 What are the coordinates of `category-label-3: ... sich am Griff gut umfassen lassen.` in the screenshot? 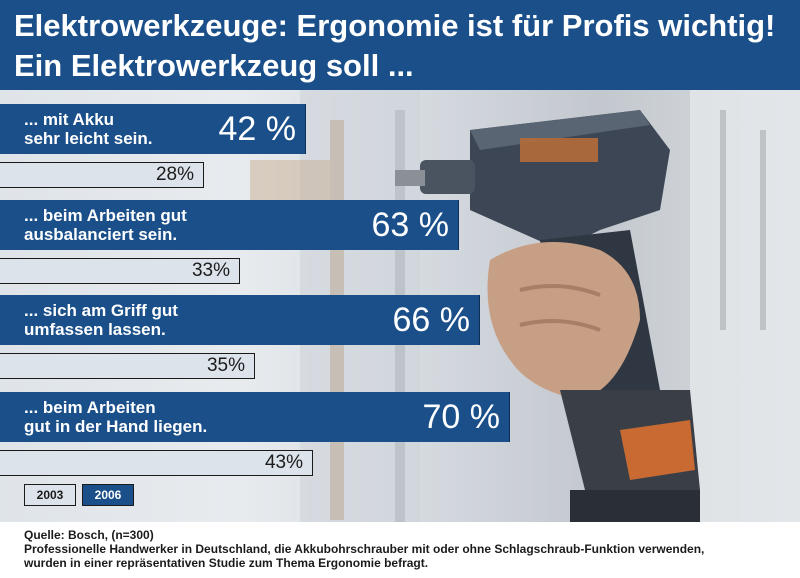 It's located at (101, 320).